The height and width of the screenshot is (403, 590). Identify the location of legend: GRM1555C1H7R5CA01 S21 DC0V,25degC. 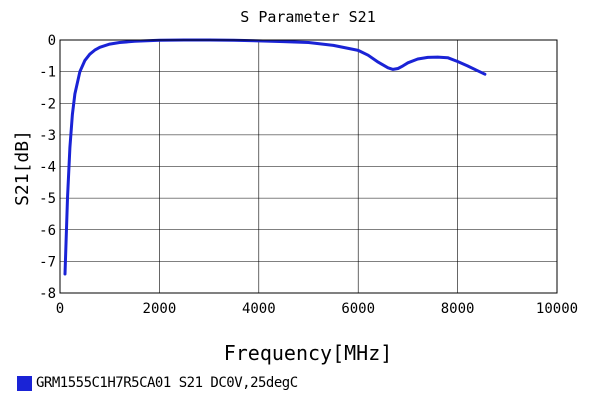
(157, 383).